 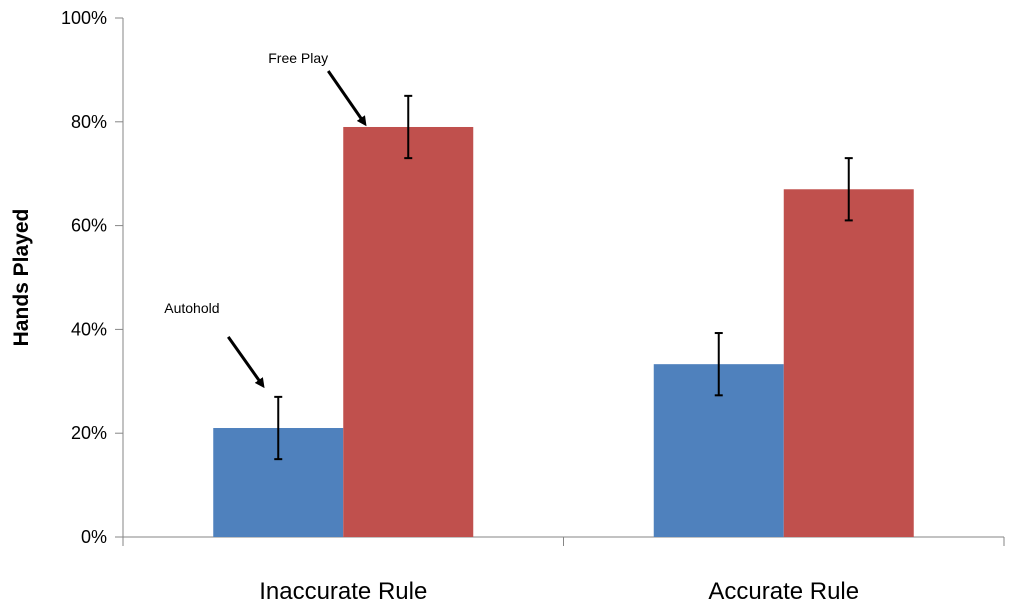 What do you see at coordinates (783, 591) in the screenshot?
I see `x-category-label: Accurate Rule` at bounding box center [783, 591].